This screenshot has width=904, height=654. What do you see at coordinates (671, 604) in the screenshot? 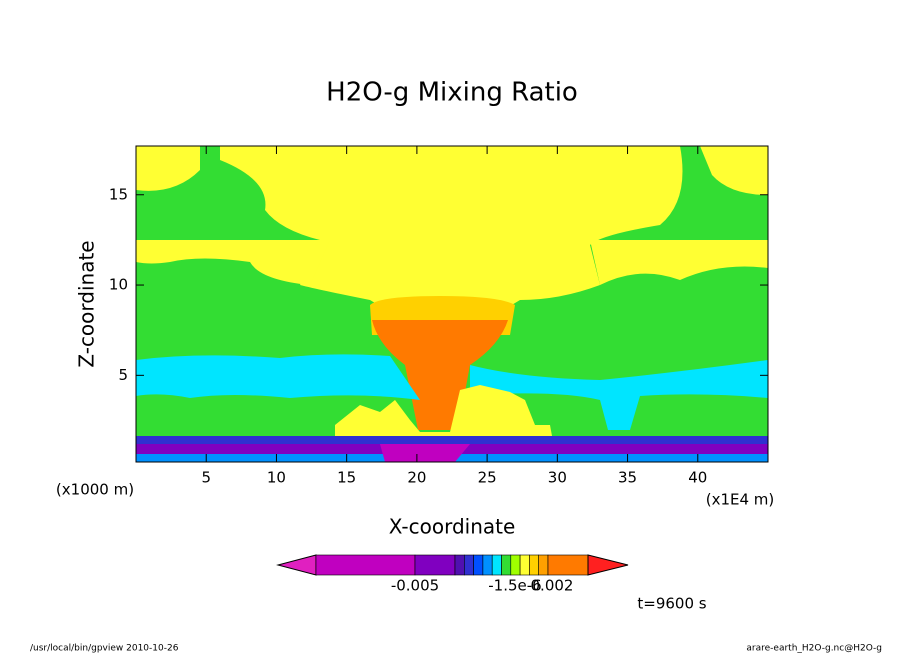
I see `time-label: t=9600 s` at bounding box center [671, 604].